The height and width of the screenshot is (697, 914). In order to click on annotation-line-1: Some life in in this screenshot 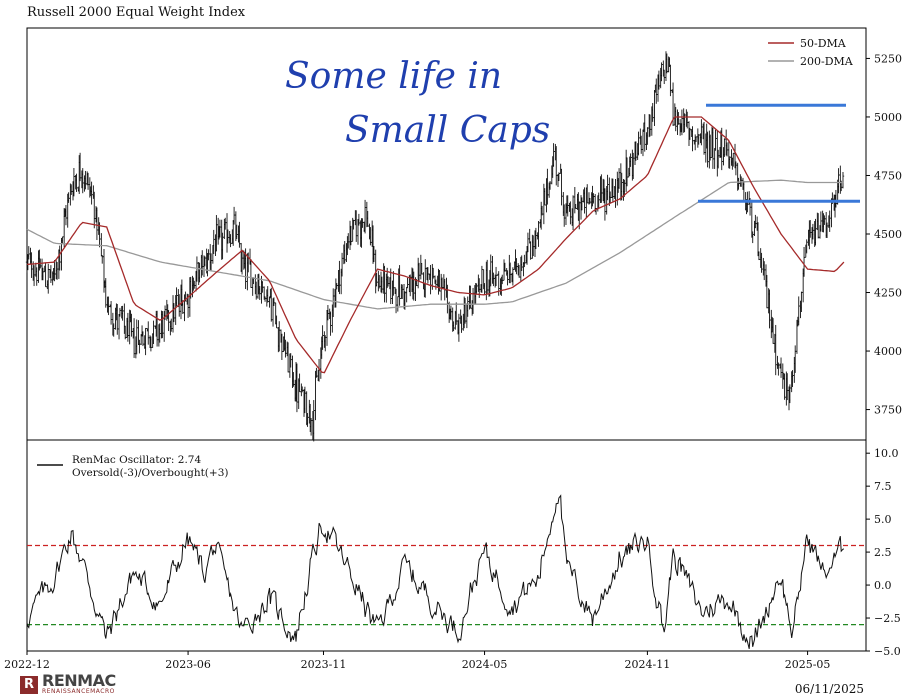, I will do `click(393, 76)`.